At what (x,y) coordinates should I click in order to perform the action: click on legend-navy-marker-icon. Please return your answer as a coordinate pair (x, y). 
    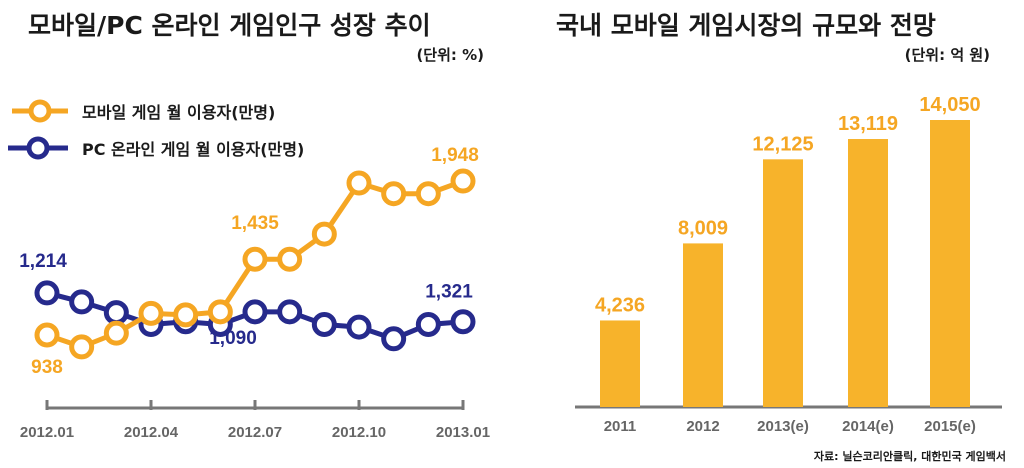
    Looking at the image, I should click on (38, 148).